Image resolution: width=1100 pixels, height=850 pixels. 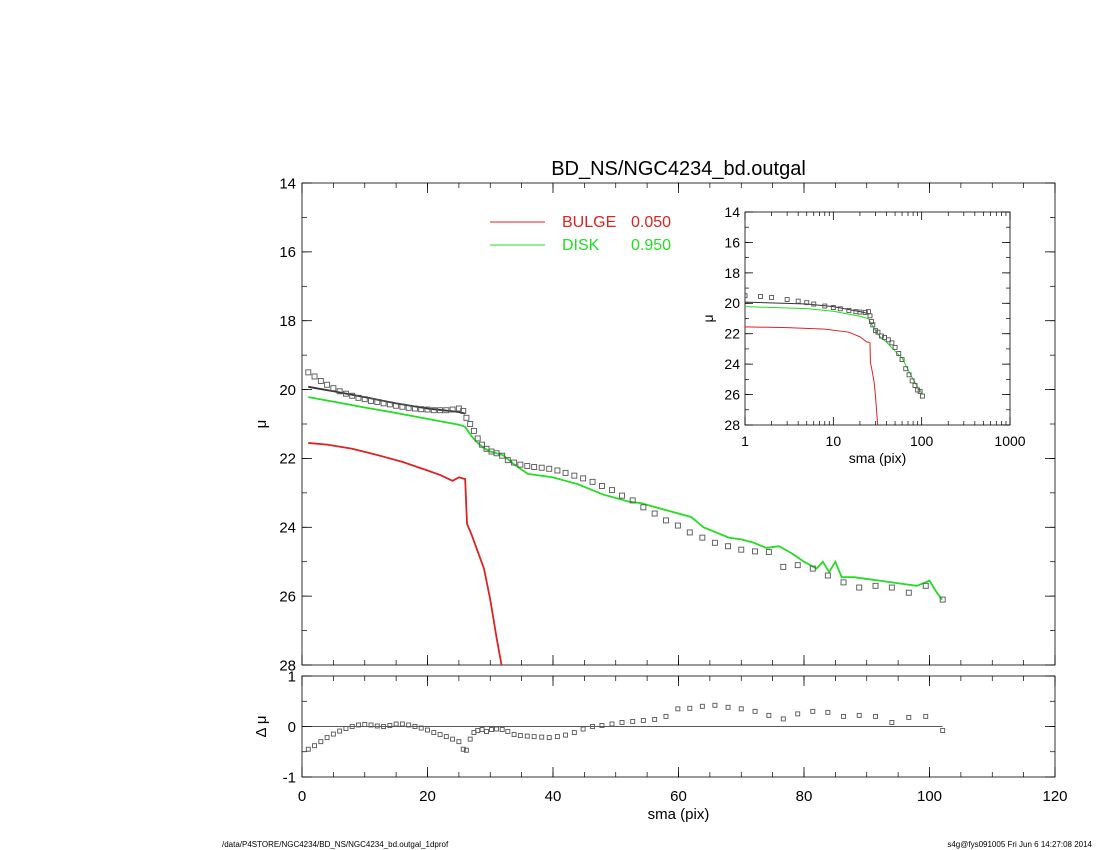 I want to click on footer-stamp: s4g@fys091005 Fri Jun 6 14:27:08 2014, so click(x=1019, y=844).